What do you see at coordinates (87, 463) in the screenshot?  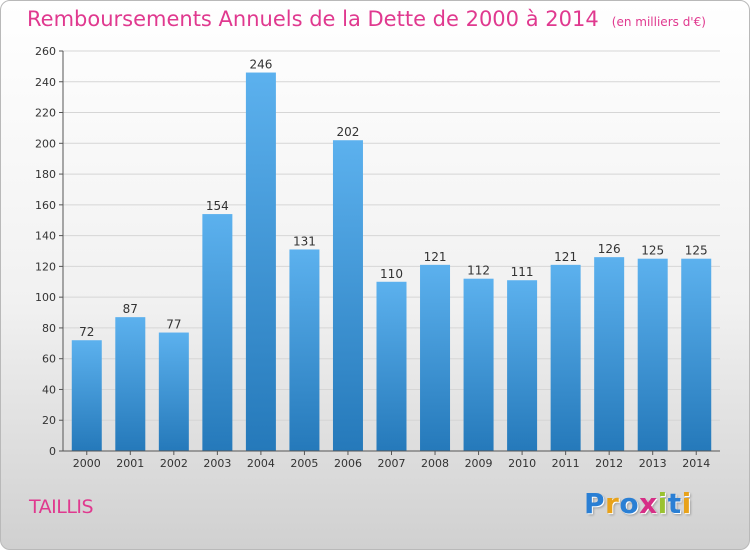 I see `x-tick-label: 2000` at bounding box center [87, 463].